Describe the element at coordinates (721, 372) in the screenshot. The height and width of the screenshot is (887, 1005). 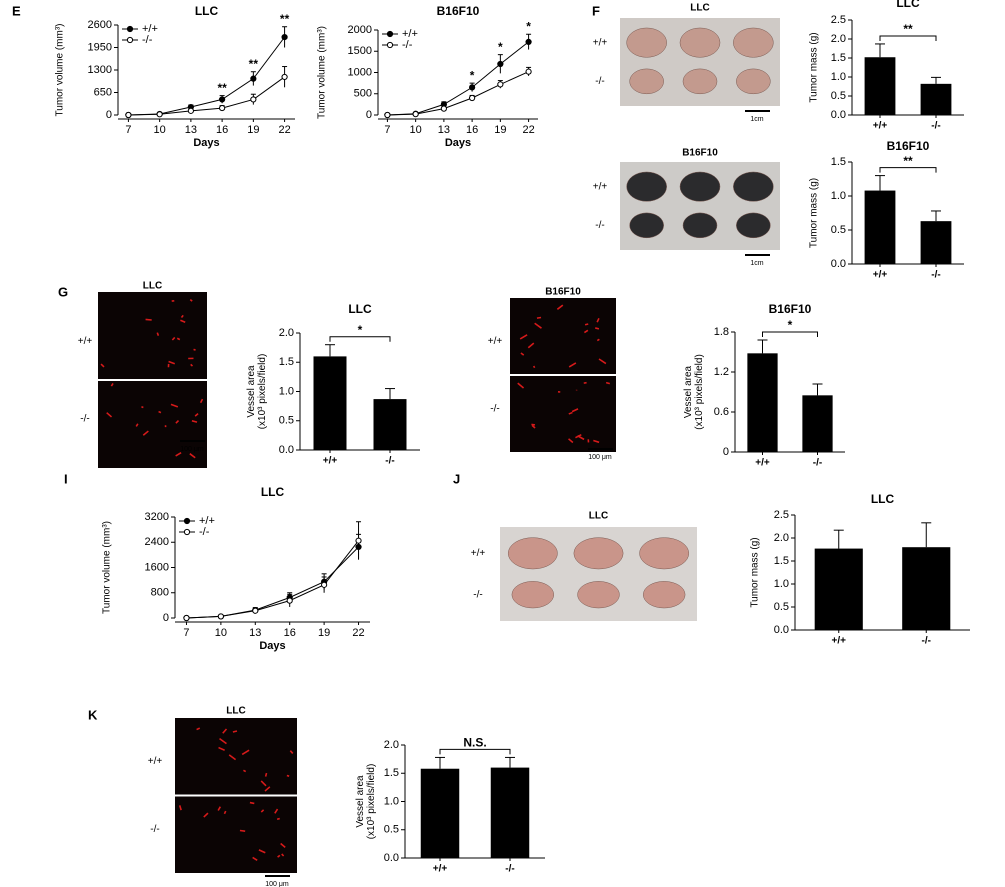
I see `y-tick-label: 1.2` at that location.